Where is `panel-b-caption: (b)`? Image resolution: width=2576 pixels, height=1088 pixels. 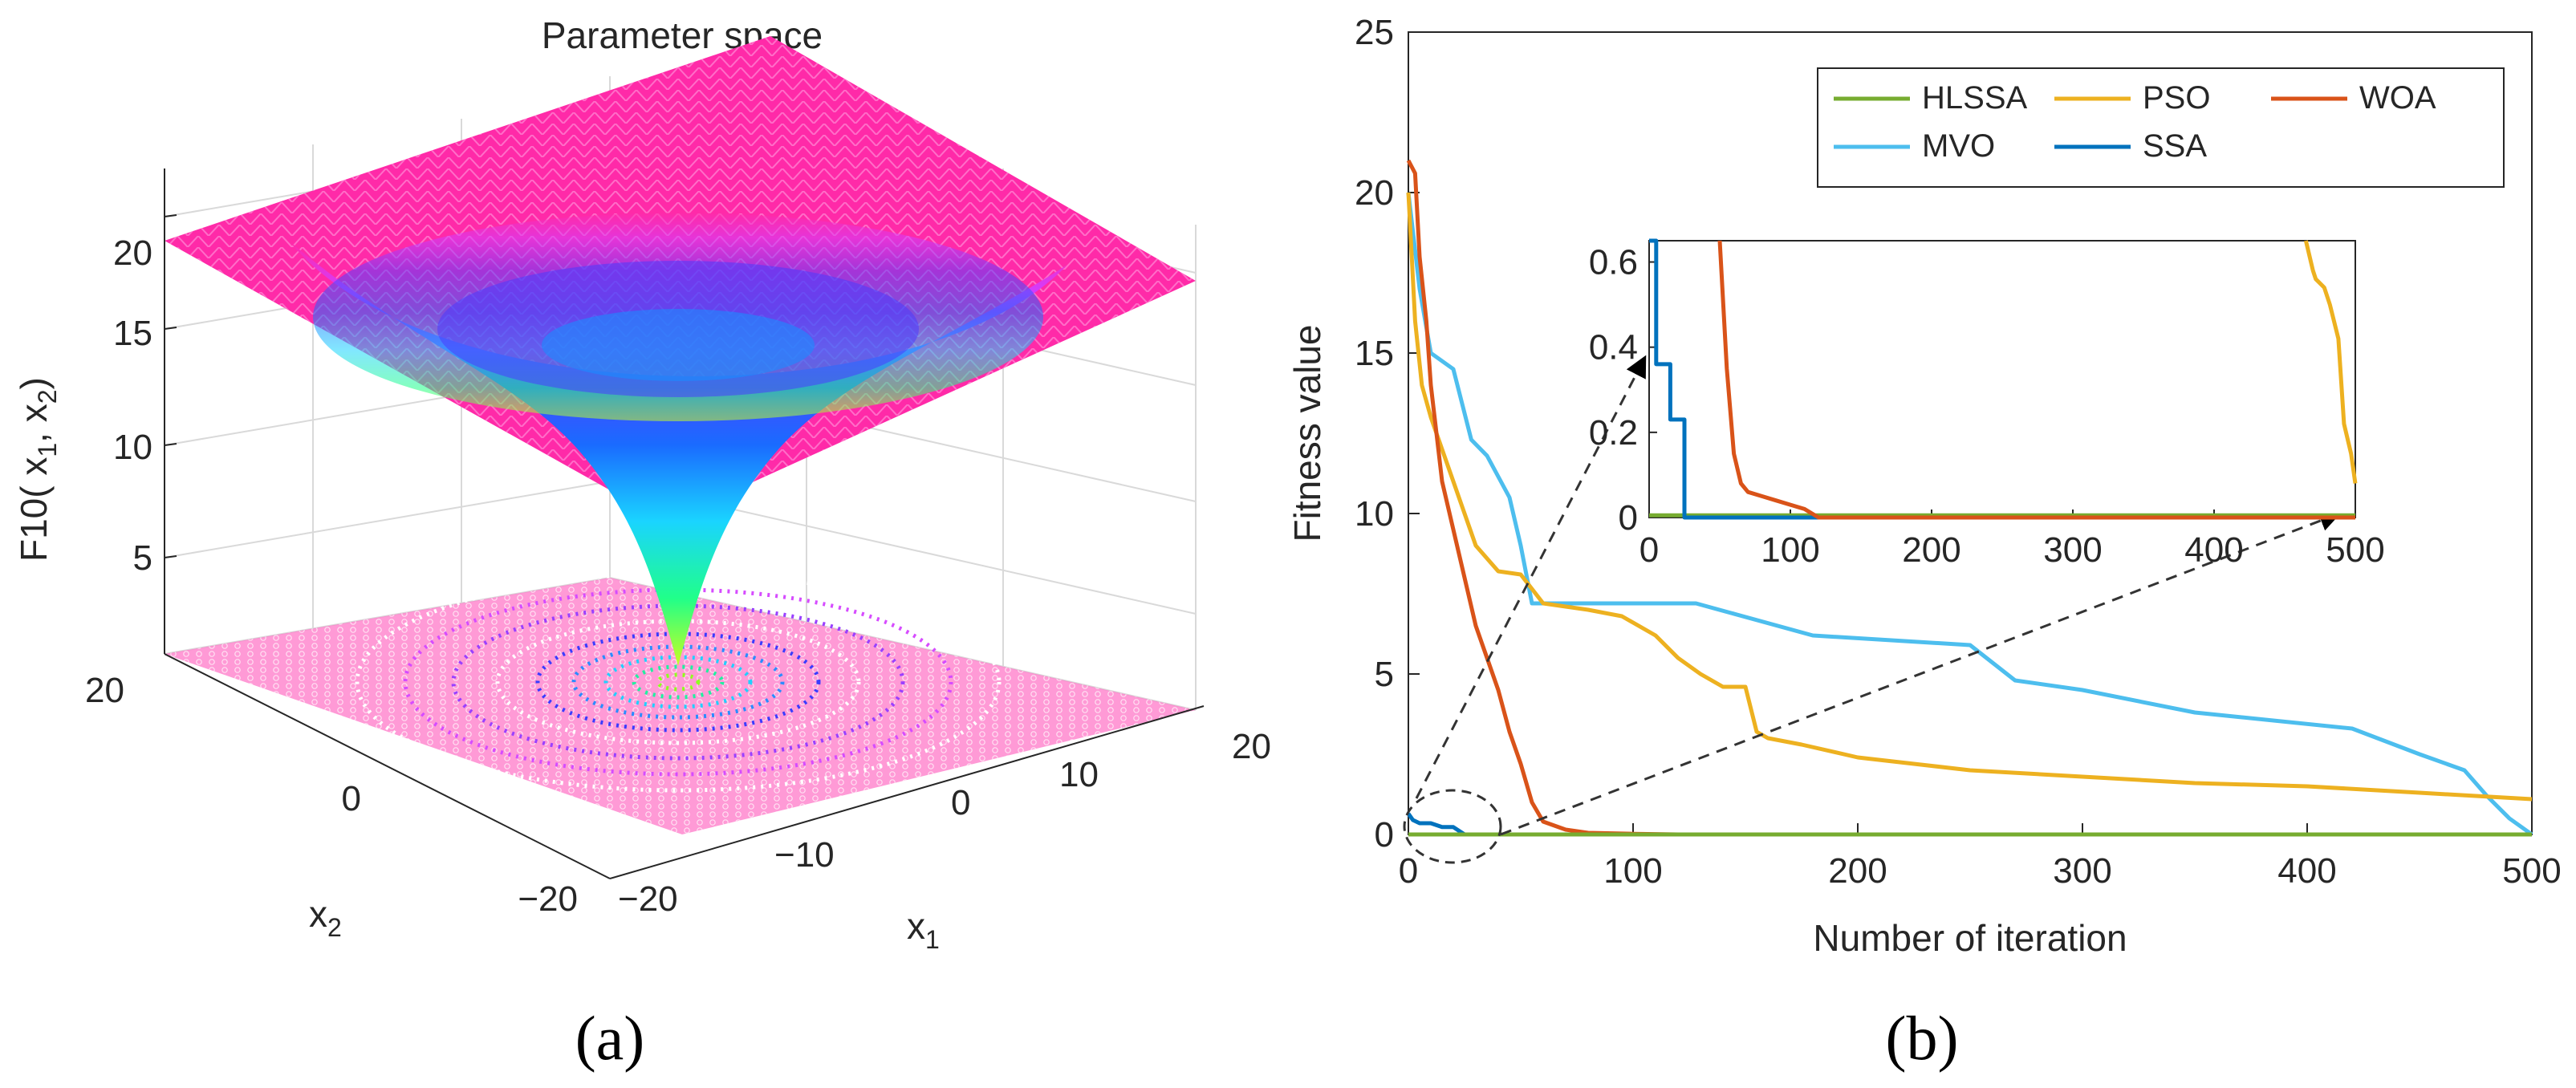 panel-b-caption: (b) is located at coordinates (1923, 1038).